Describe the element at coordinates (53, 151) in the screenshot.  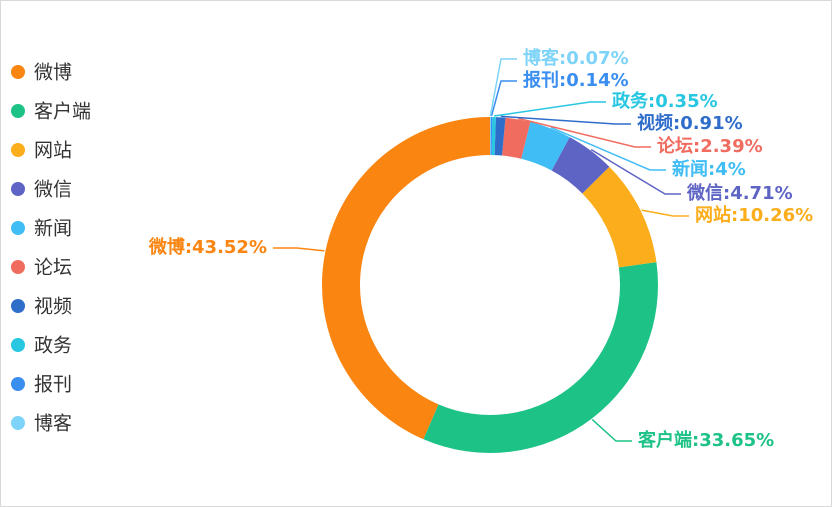
I see `legend-text: 网站` at that location.